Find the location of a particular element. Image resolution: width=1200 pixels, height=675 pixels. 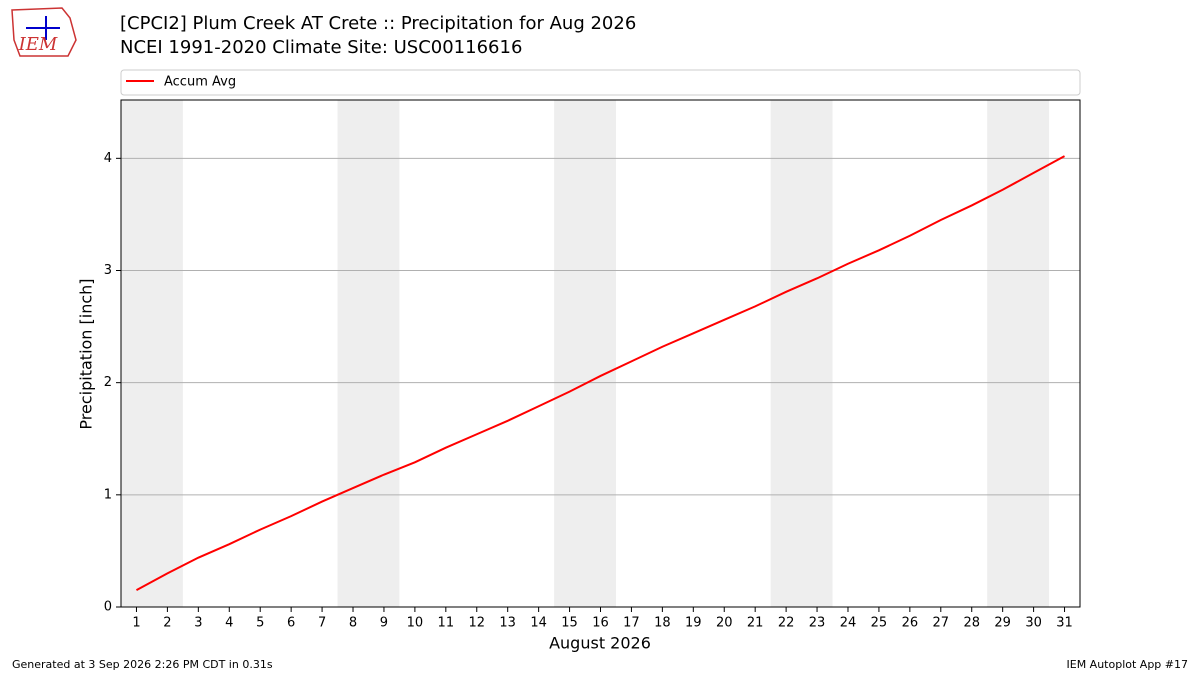

x-tick-label: 12 is located at coordinates (476, 623).